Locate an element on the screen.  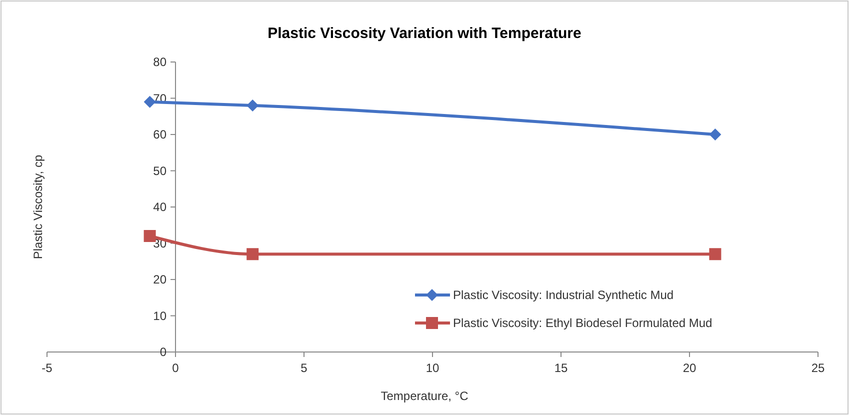
legend-label: Plastic Viscosity: Industrial Synthetic Mud is located at coordinates (563, 295).